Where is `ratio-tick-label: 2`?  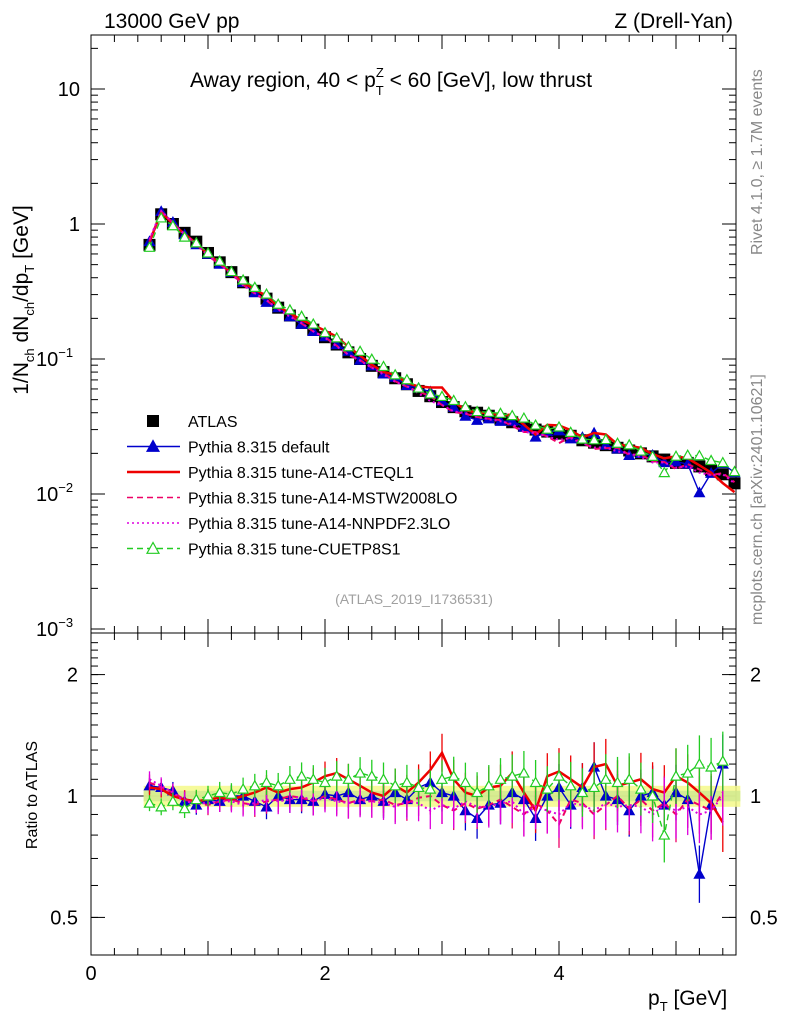
ratio-tick-label: 2 is located at coordinates (72, 676).